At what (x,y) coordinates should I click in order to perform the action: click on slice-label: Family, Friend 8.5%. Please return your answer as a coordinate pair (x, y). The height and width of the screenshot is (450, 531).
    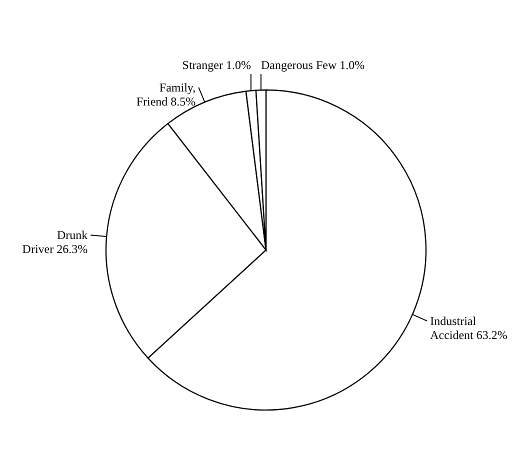
    Looking at the image, I should click on (166, 94).